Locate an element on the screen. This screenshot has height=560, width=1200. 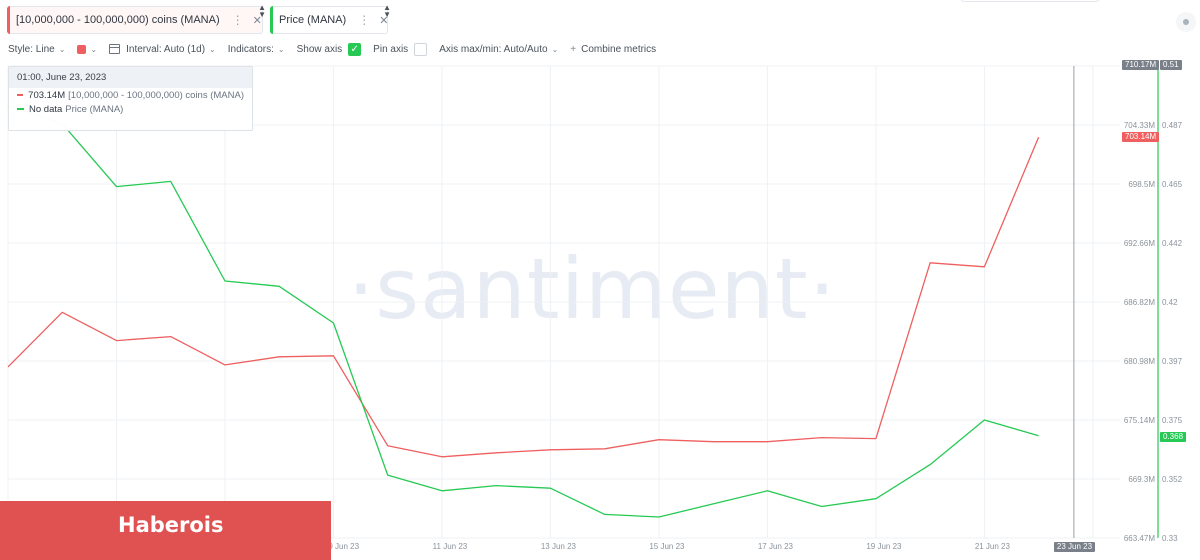
show-axis-toggle: Show axis ✓ is located at coordinates (329, 49).